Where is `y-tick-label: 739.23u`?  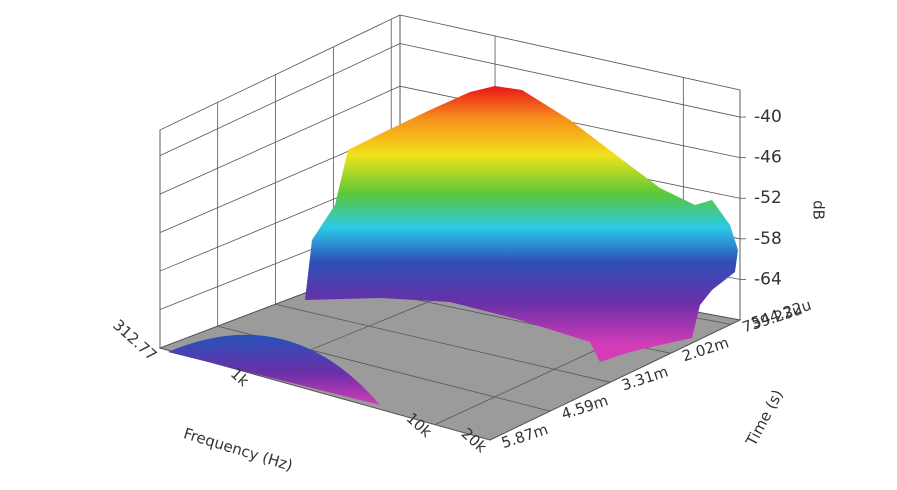
y-tick-label: 739.23u is located at coordinates (772, 318).